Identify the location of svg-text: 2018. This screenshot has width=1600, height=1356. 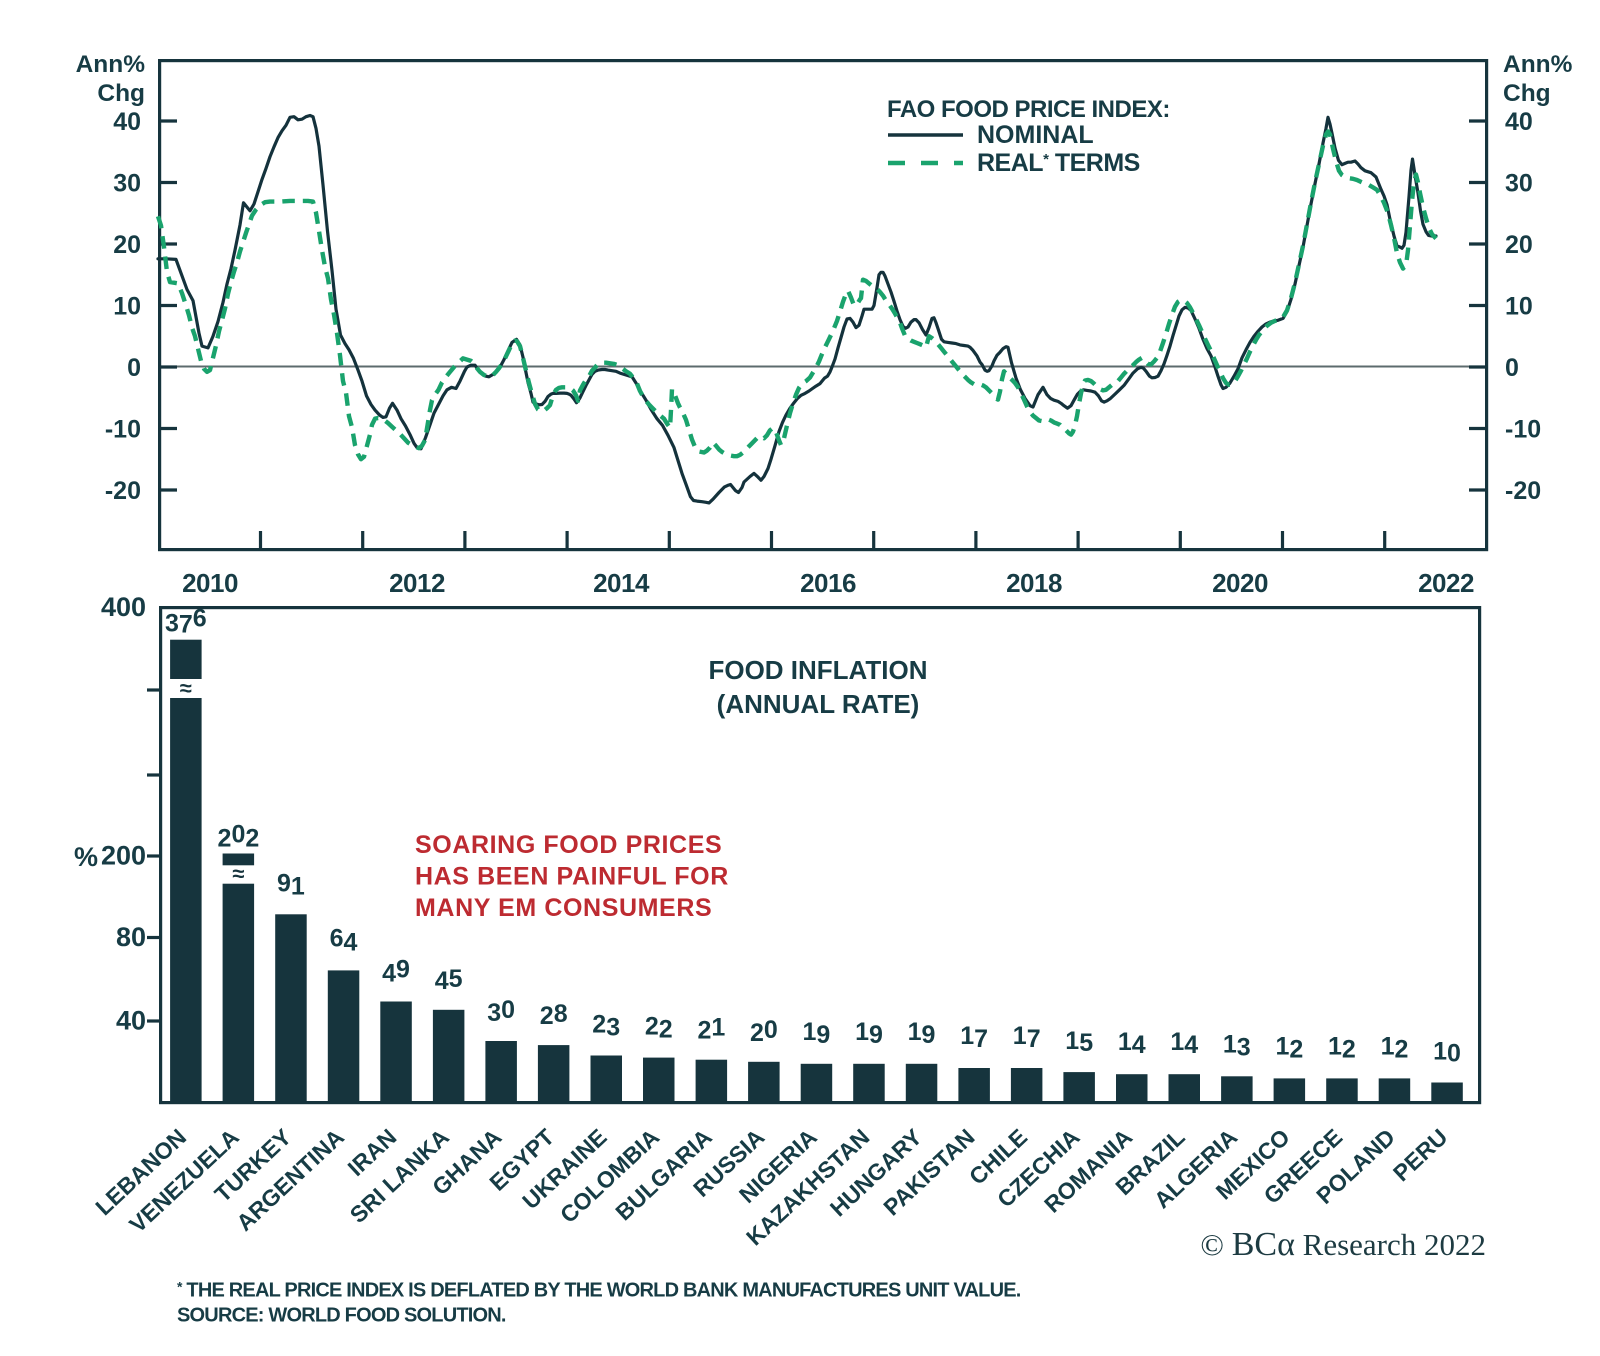
(1034, 583).